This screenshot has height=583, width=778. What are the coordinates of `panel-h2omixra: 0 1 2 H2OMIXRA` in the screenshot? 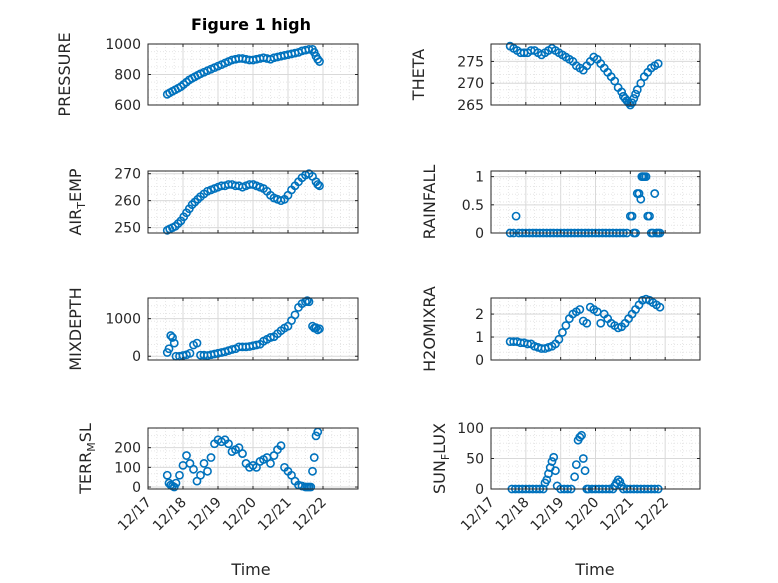 It's located at (560, 329).